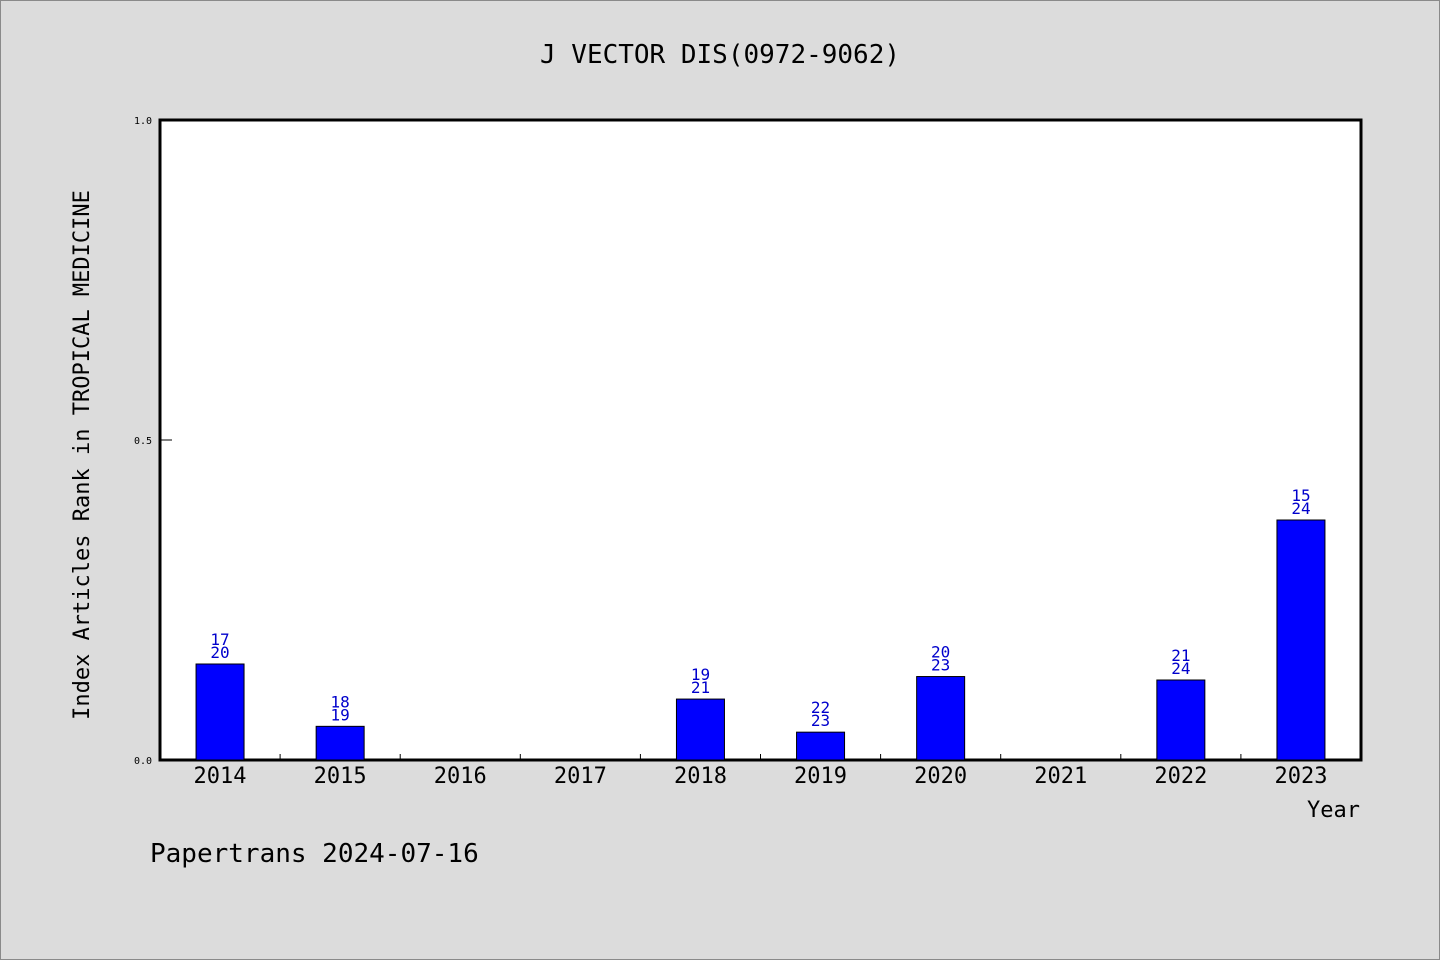 Image resolution: width=1440 pixels, height=960 pixels. I want to click on y-axis-ticks: 0.0 0.5 1.0, so click(153, 441).